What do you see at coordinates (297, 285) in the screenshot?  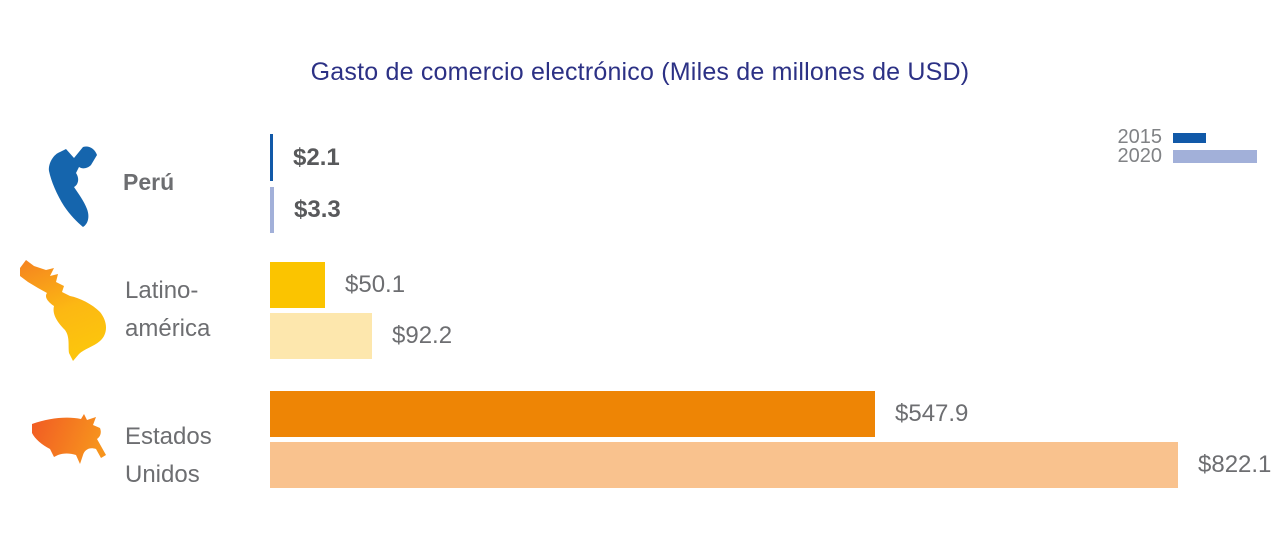 I see `bar-latam-2015` at bounding box center [297, 285].